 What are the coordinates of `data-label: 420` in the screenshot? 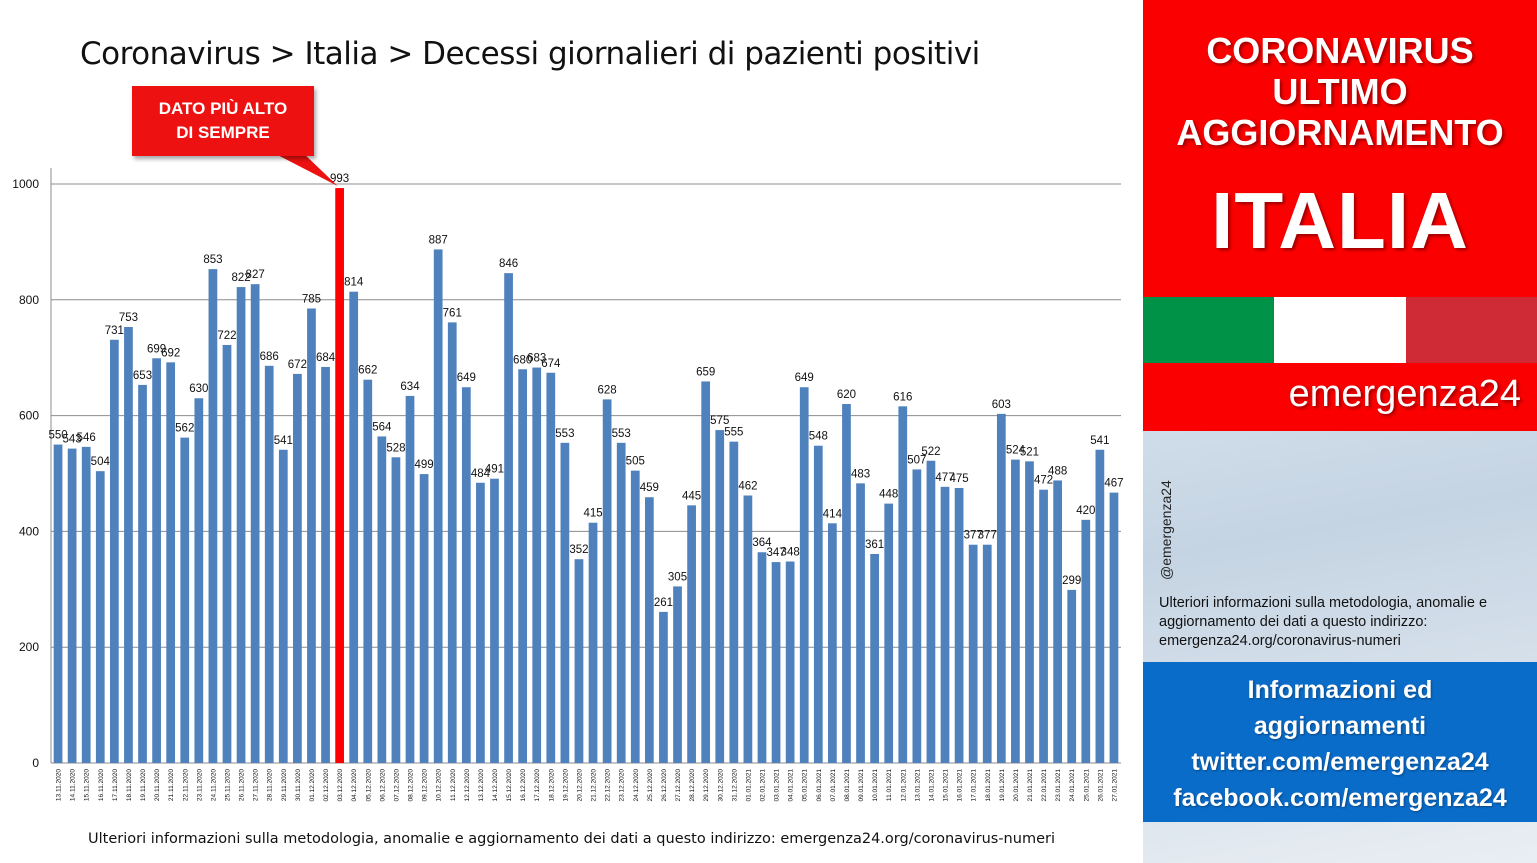 It's located at (1085, 511).